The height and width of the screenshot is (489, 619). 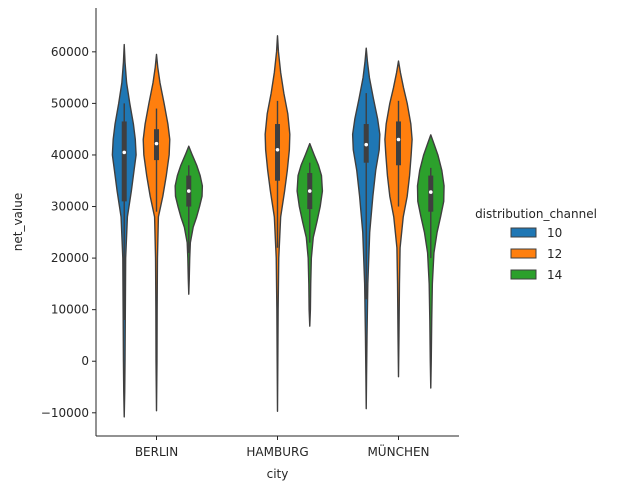 I want to click on x-tick-label: BERLIN, so click(x=156, y=452).